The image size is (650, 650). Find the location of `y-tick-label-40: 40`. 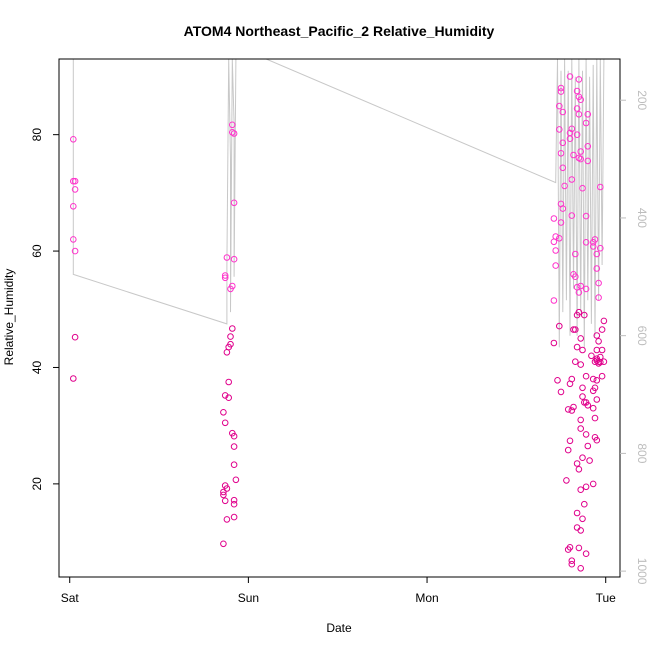

y-tick-label-40: 40 is located at coordinates (37, 367).